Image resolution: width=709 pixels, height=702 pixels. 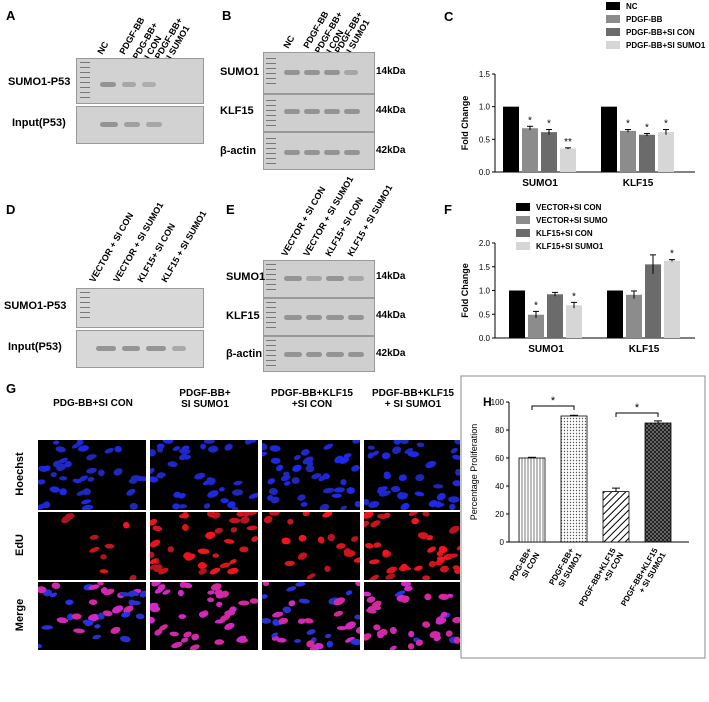 I want to click on panel-d-row-sumo1-p53: SUMO1-P53, so click(x=35, y=306).